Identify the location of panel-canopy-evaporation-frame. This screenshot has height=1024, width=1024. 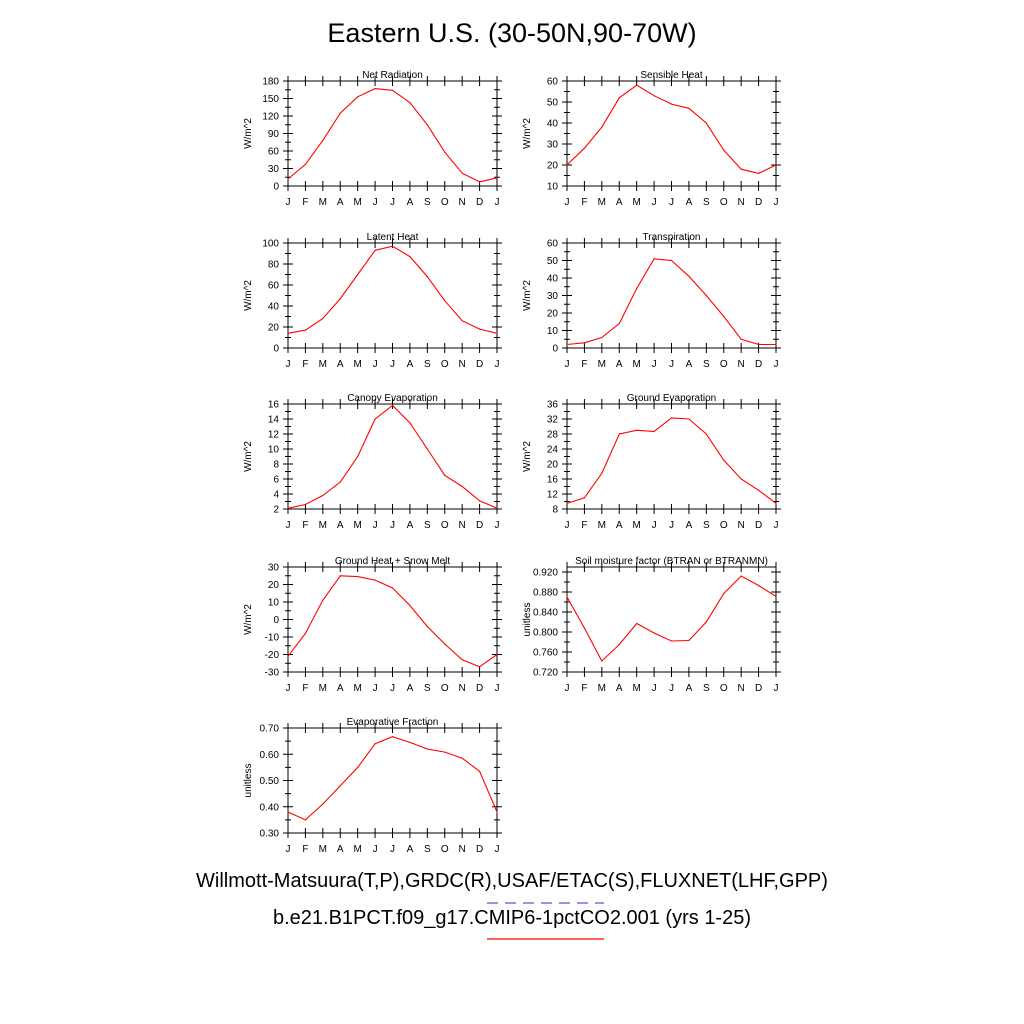
(392, 456).